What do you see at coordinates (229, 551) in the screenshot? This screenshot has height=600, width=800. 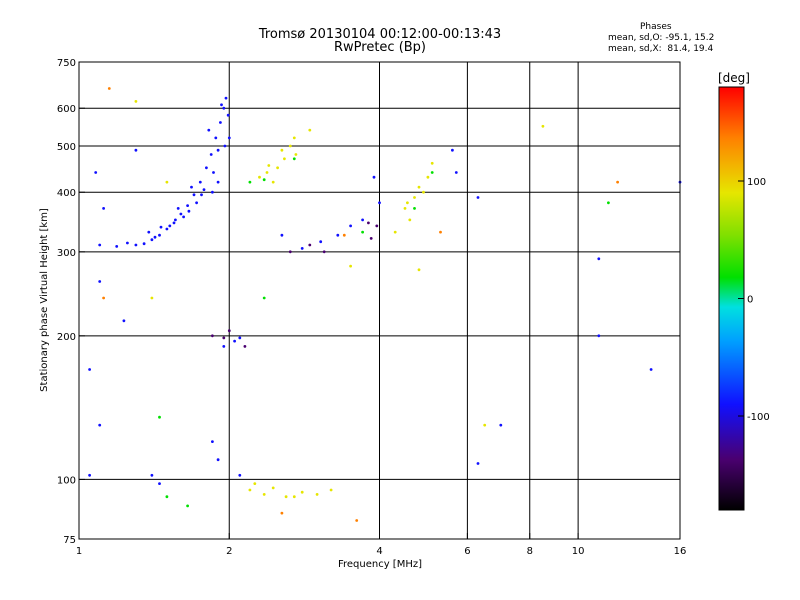 I see `x-tick-label: 2` at bounding box center [229, 551].